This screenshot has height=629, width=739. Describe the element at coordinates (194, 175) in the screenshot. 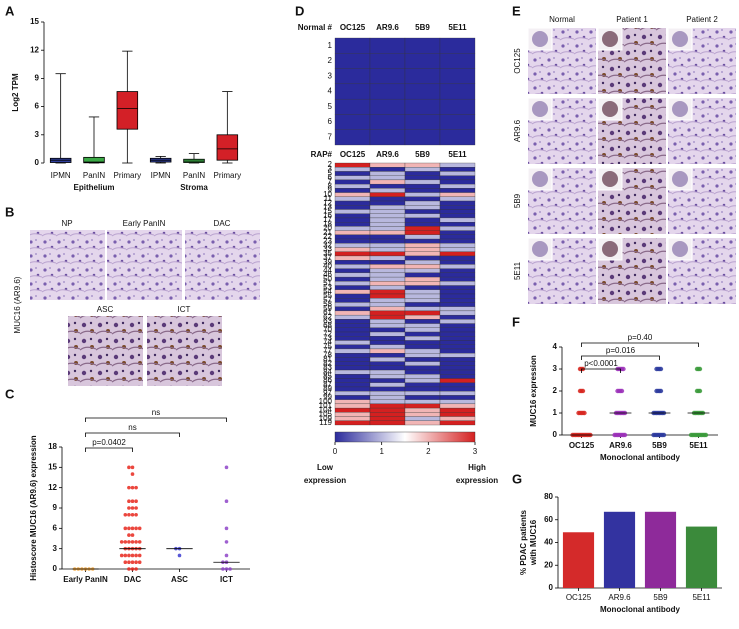

I see `x-tick-label: PanIN` at that location.